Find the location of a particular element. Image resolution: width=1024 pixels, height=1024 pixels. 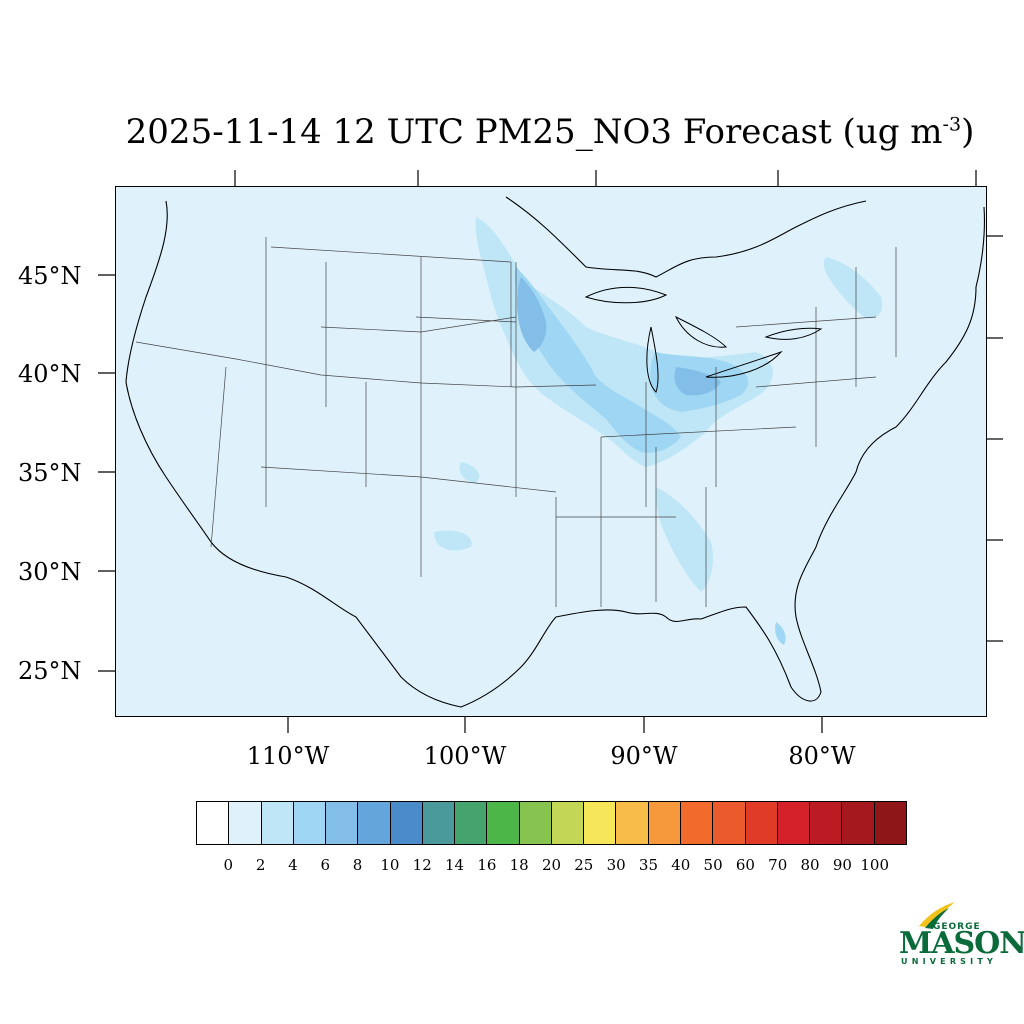

colorbar-label: 6 is located at coordinates (325, 865).